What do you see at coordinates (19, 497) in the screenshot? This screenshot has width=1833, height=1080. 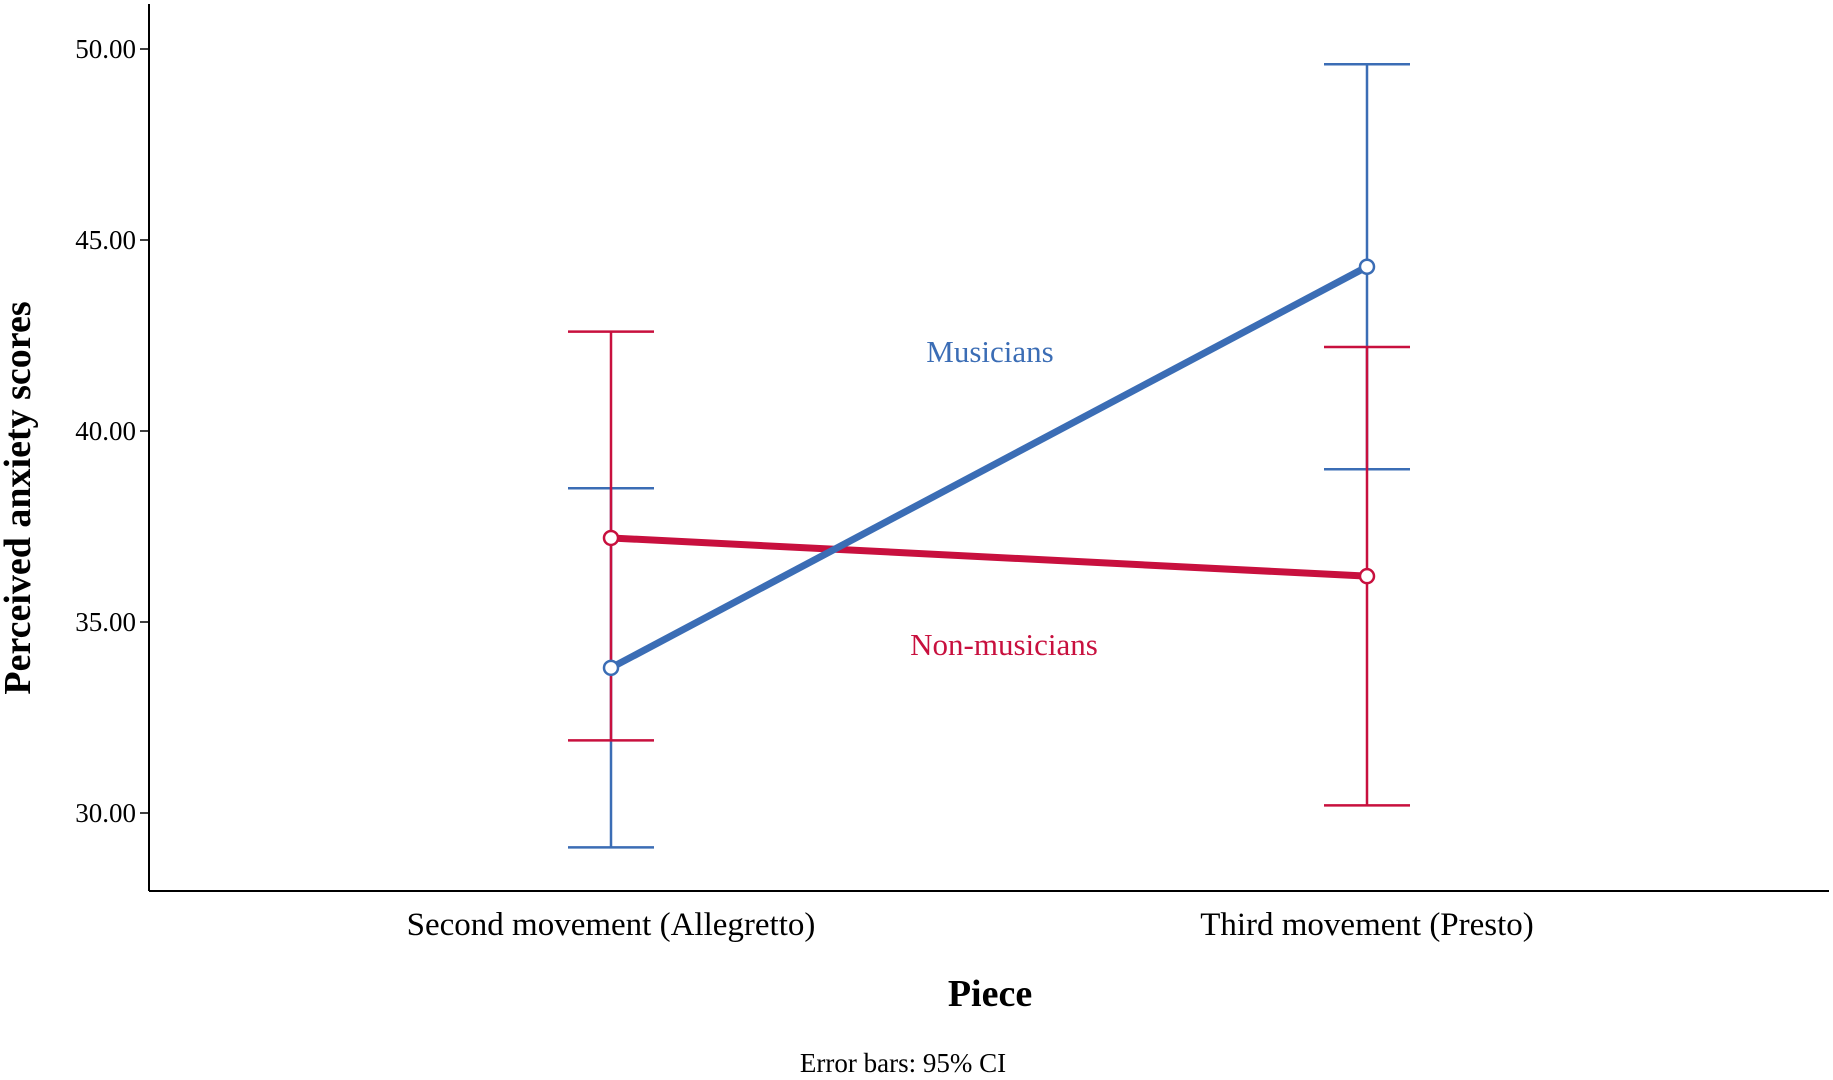 I see `y-axis-title: Perceived anxiety scores` at bounding box center [19, 497].